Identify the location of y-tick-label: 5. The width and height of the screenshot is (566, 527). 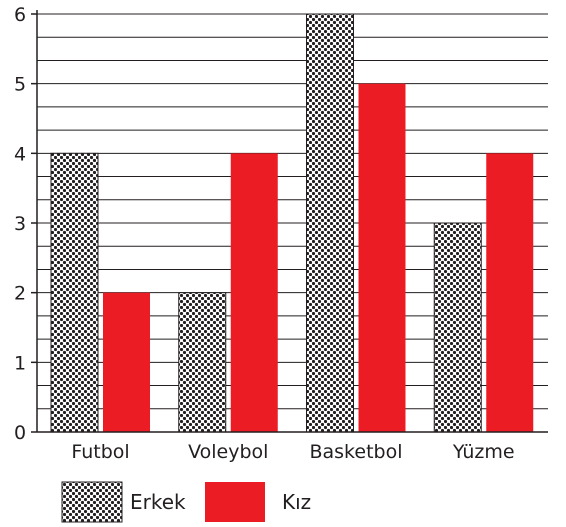
(20, 85).